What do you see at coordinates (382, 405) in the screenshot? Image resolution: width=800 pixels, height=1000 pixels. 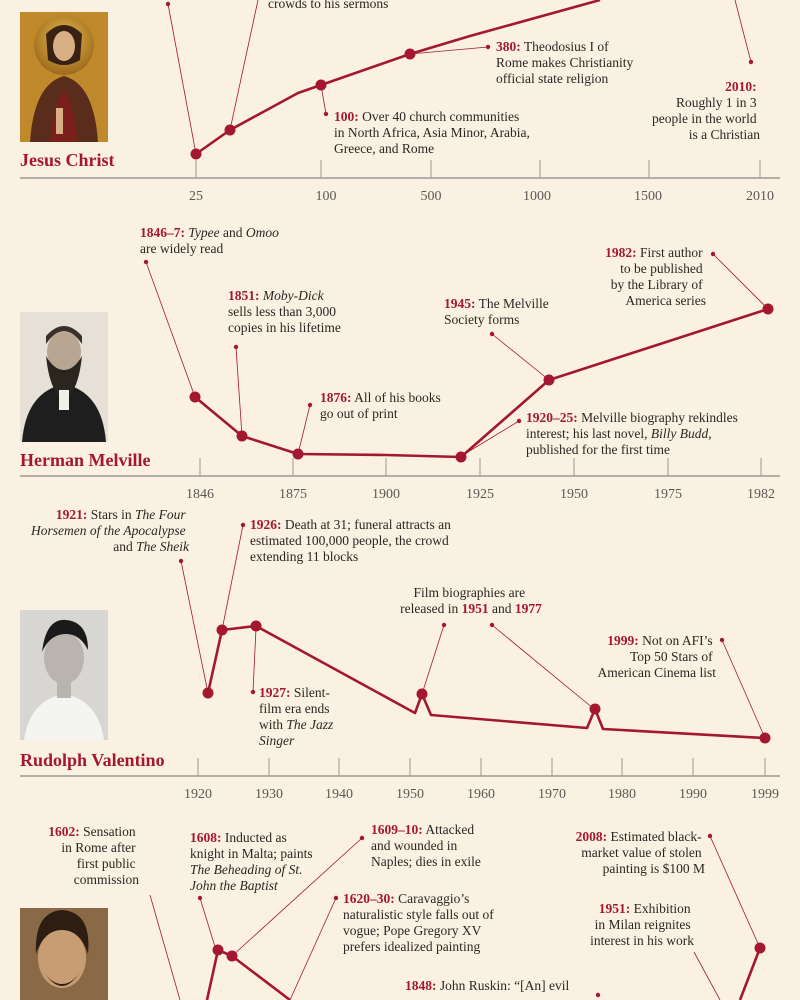 I see `melville-annotation-1876: 1876: All of his books go out of print` at bounding box center [382, 405].